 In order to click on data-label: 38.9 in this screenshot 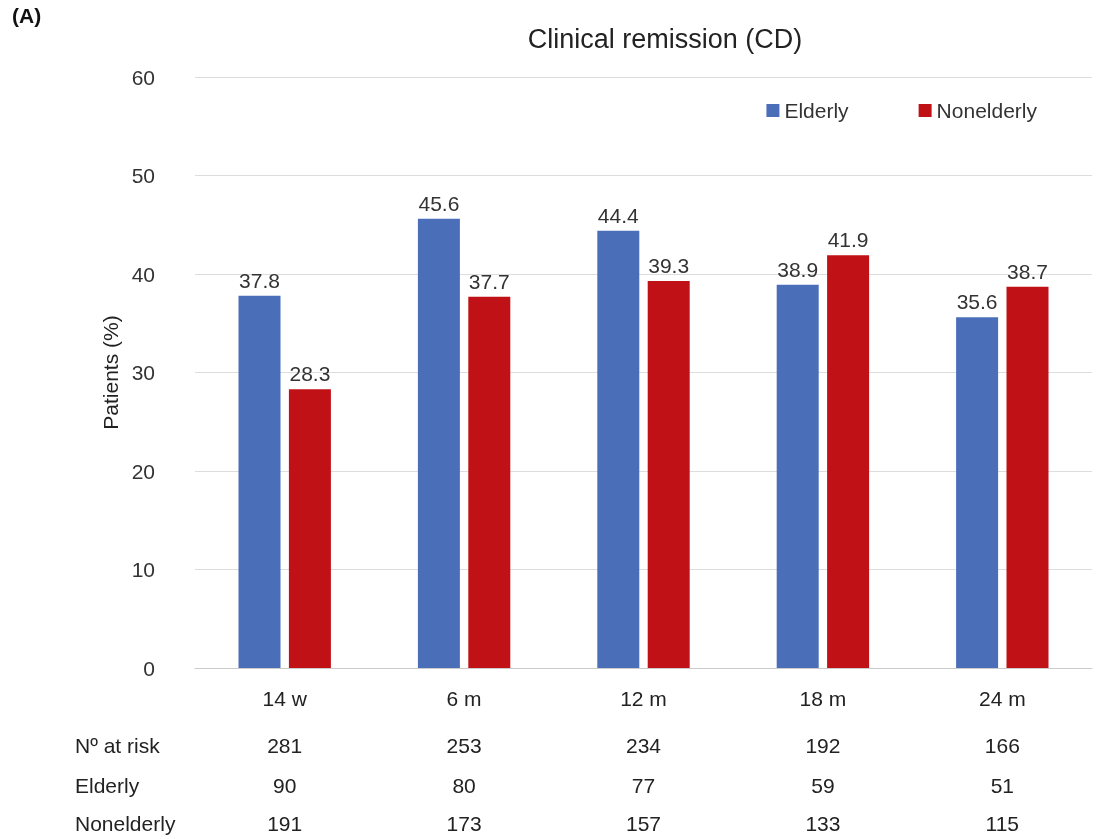, I will do `click(798, 269)`.